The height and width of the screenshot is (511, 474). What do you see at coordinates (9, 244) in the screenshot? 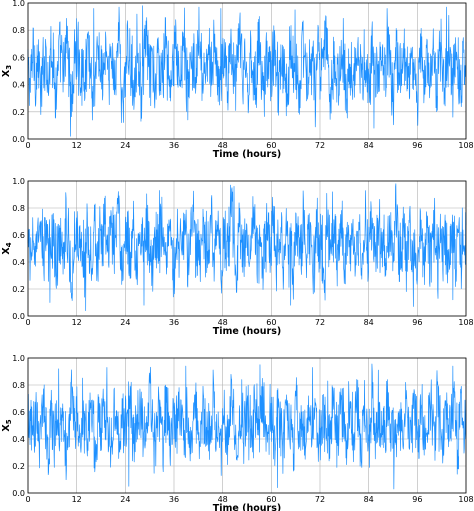
I see `y-axis-subscript: 4` at bounding box center [9, 244].